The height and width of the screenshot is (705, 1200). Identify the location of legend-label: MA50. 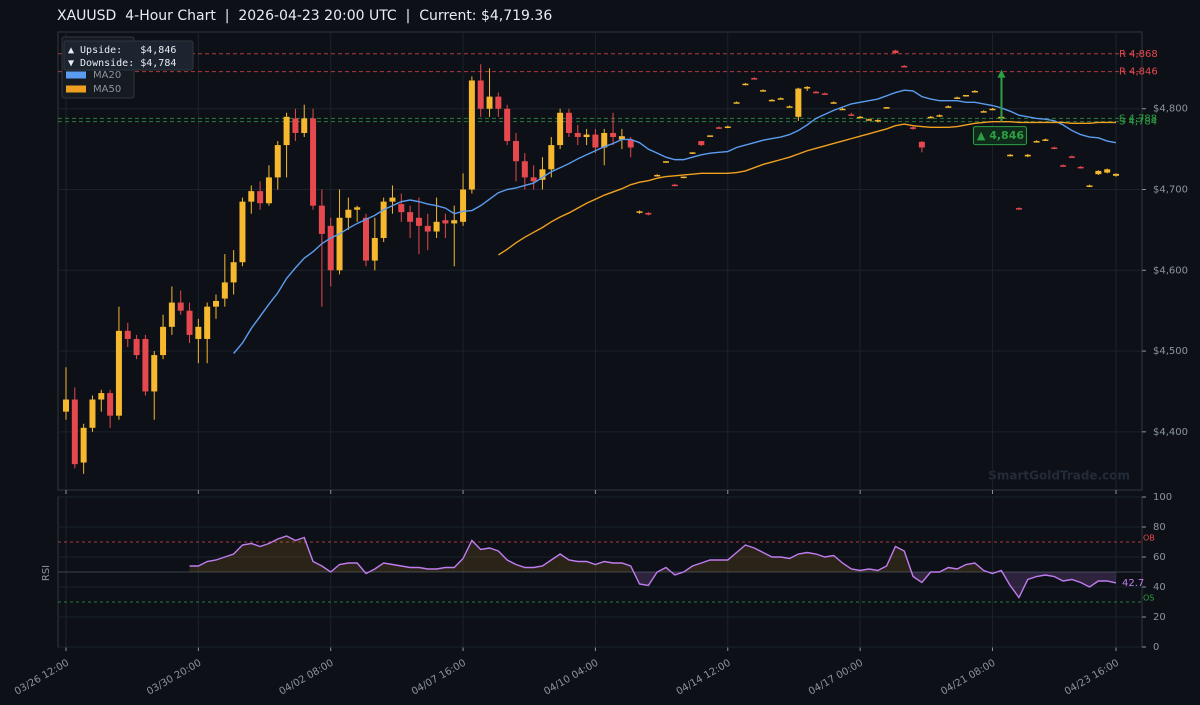
(107, 89).